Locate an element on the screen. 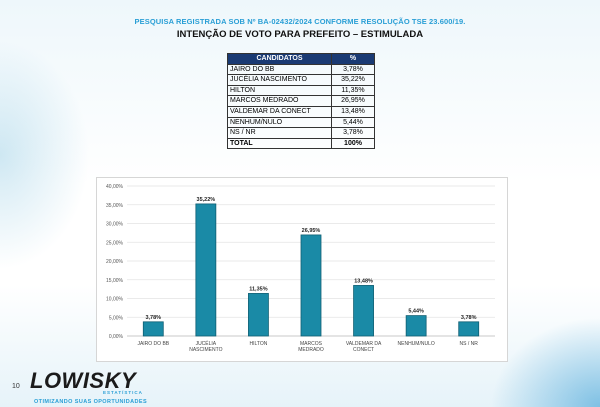 This screenshot has height=407, width=600. total-pct: 100% is located at coordinates (353, 143).